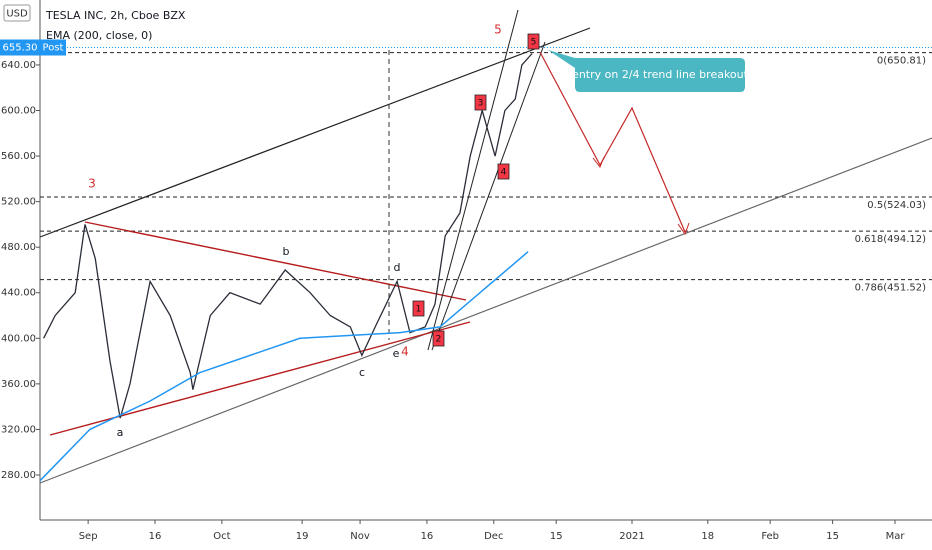 This screenshot has height=550, width=932. I want to click on impulse-channel-right, so click(488, 196).